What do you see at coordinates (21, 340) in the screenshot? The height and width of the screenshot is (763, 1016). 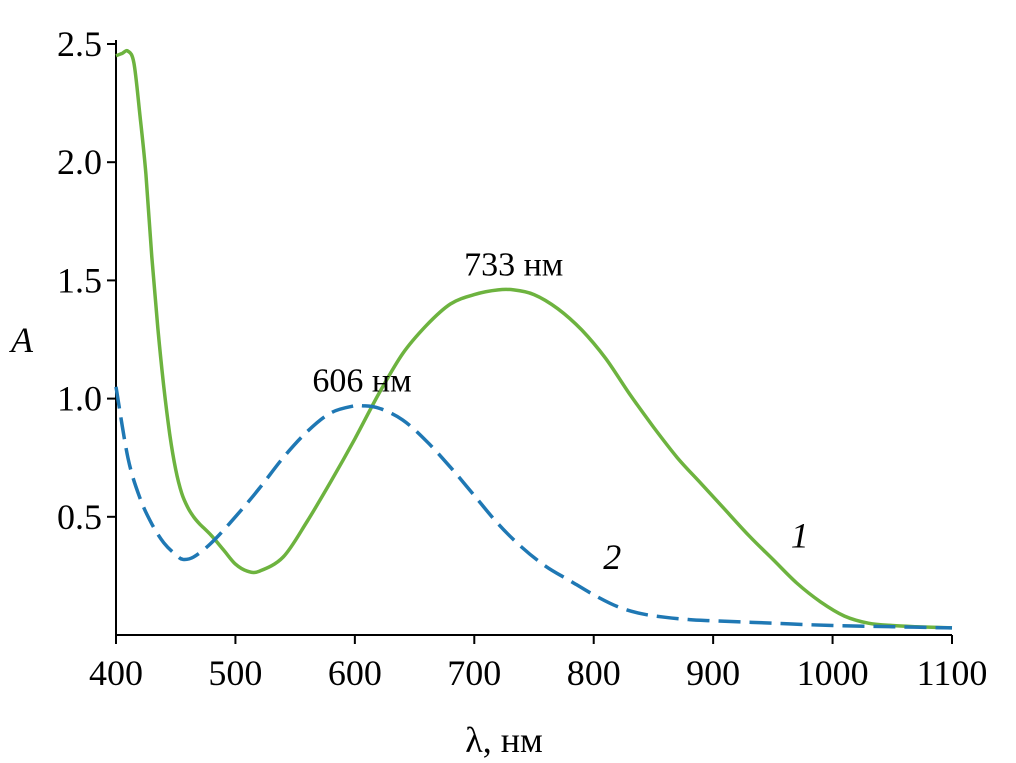 I see `y-axis-label: A` at bounding box center [21, 340].